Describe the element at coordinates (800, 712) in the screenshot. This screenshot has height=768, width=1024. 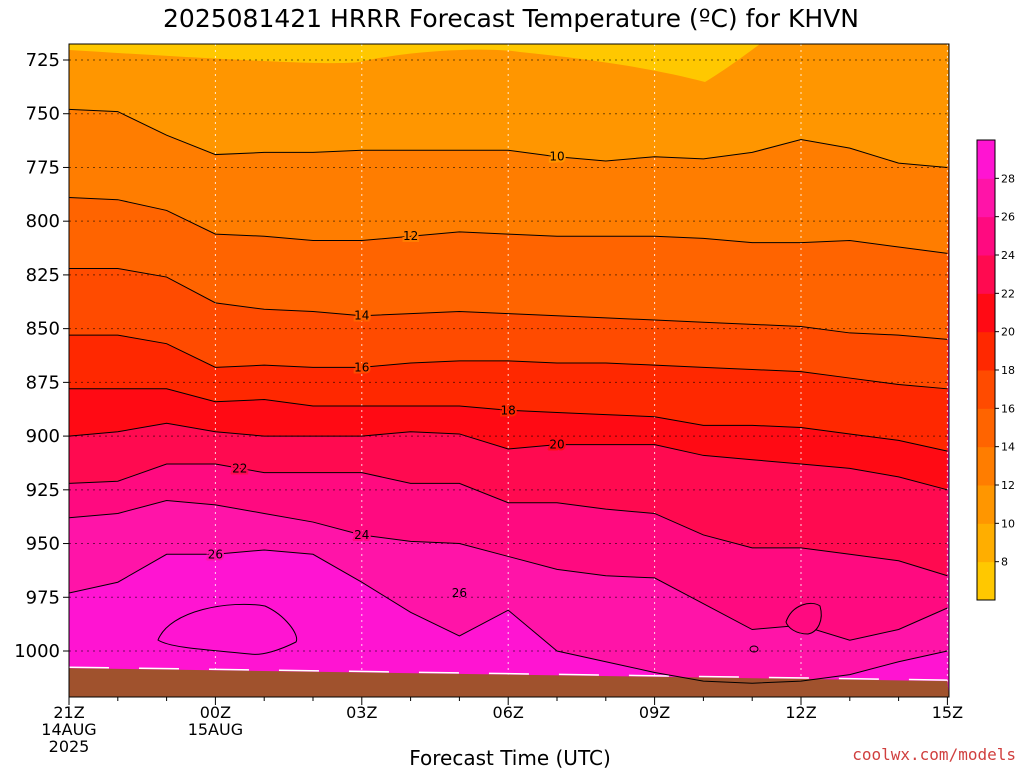
I see `x-tick-label: 12Z` at that location.